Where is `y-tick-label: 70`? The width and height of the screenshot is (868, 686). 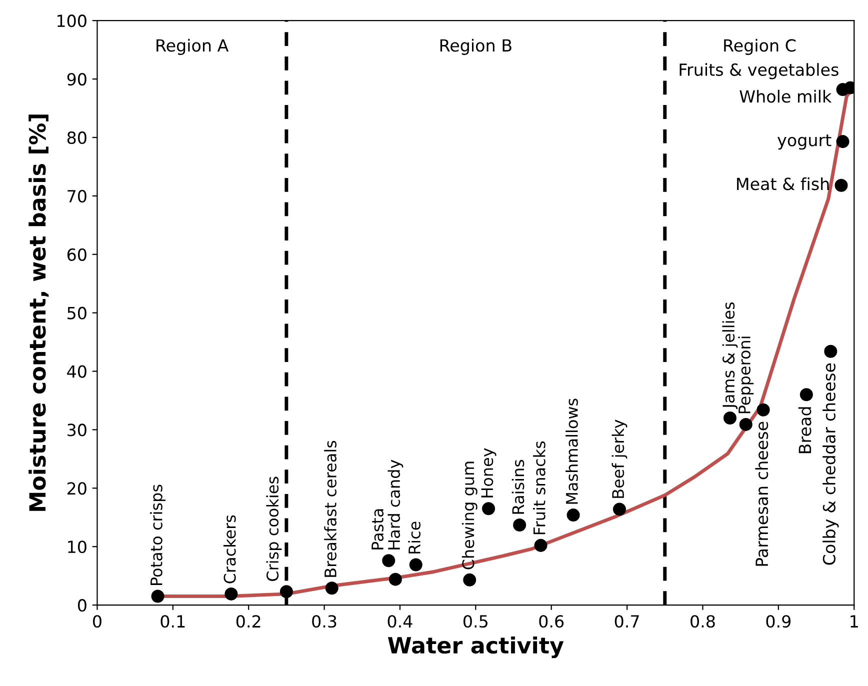
y-tick-label: 70 is located at coordinates (77, 196).